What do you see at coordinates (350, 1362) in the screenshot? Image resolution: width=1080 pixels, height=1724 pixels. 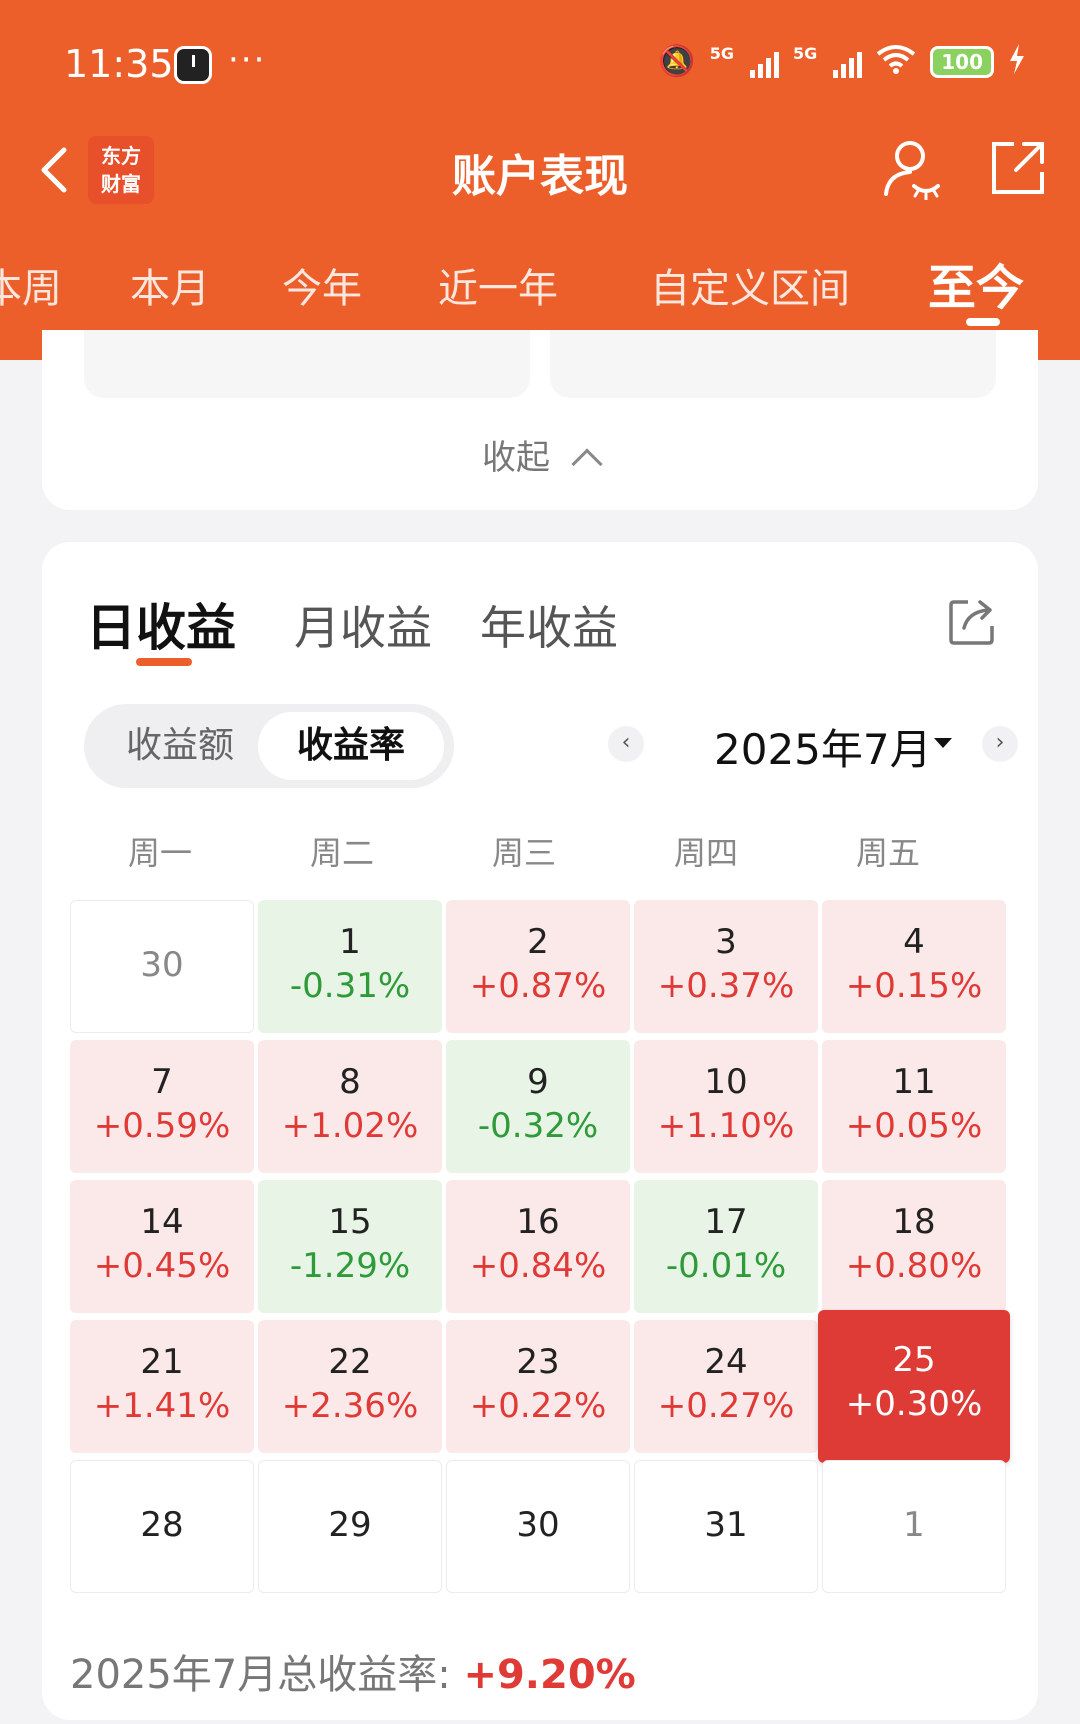 I see `day-number: 22` at bounding box center [350, 1362].